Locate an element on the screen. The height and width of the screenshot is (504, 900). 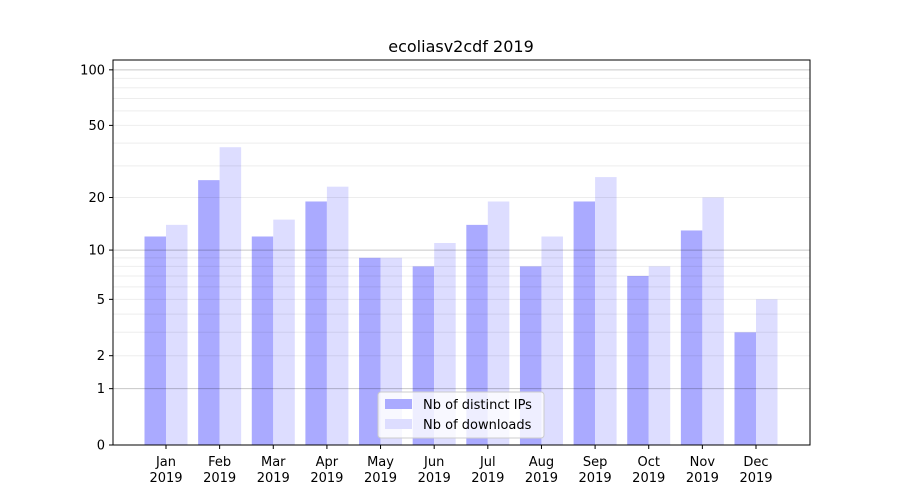
legend-swatch-ips is located at coordinates (398, 404).